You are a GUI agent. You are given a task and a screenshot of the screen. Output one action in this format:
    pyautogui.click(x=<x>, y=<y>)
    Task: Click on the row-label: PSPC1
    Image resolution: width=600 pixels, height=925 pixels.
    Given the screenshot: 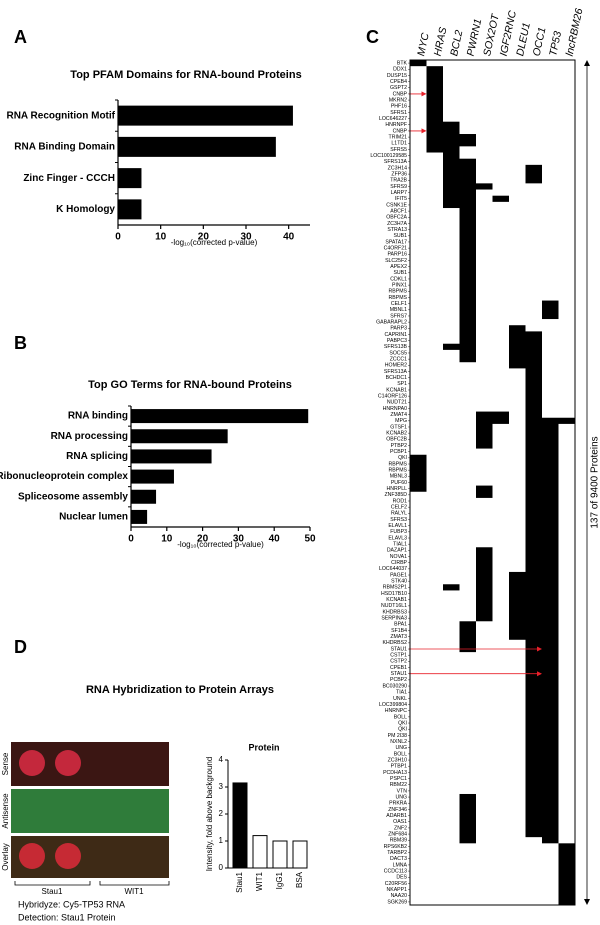 What is the action you would take?
    pyautogui.click(x=398, y=779)
    